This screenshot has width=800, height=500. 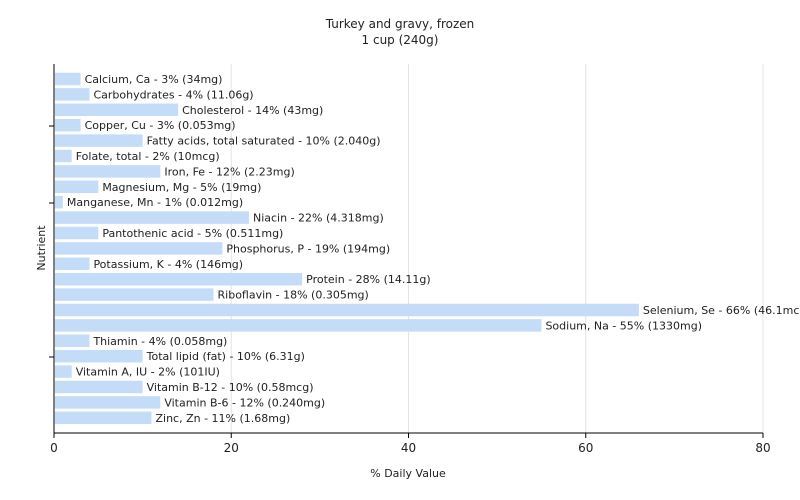 What do you see at coordinates (762, 448) in the screenshot?
I see `x-tick-label: 80` at bounding box center [762, 448].